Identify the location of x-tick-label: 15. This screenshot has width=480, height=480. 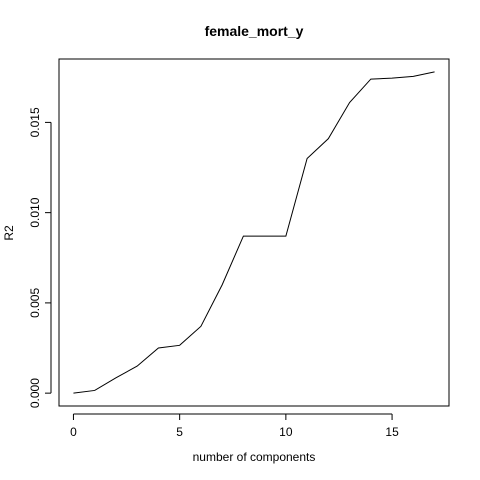
(392, 432).